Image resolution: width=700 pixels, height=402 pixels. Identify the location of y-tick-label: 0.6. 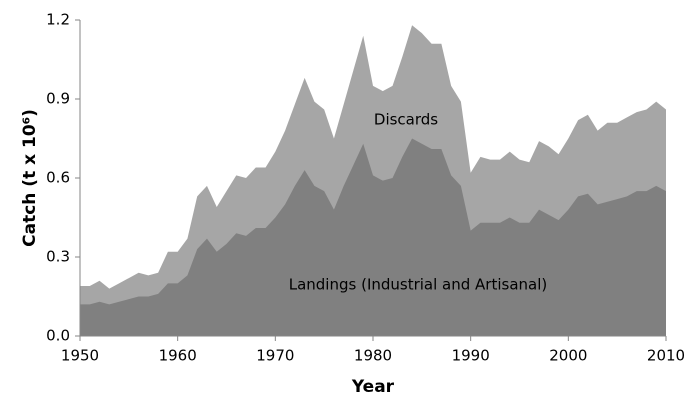
(58, 178).